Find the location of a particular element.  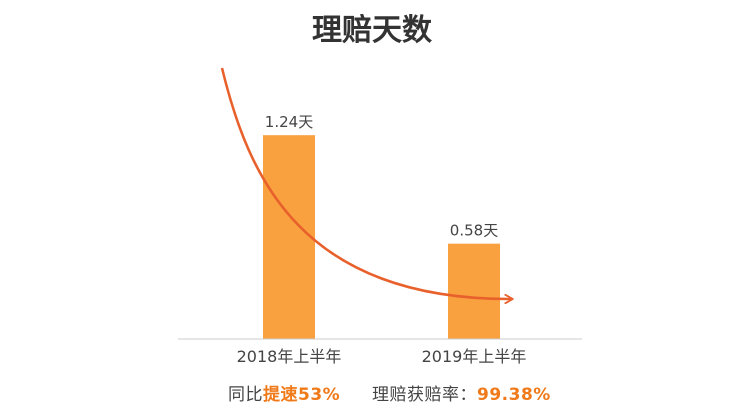

footer-yoy: 同比提速53% is located at coordinates (284, 392).